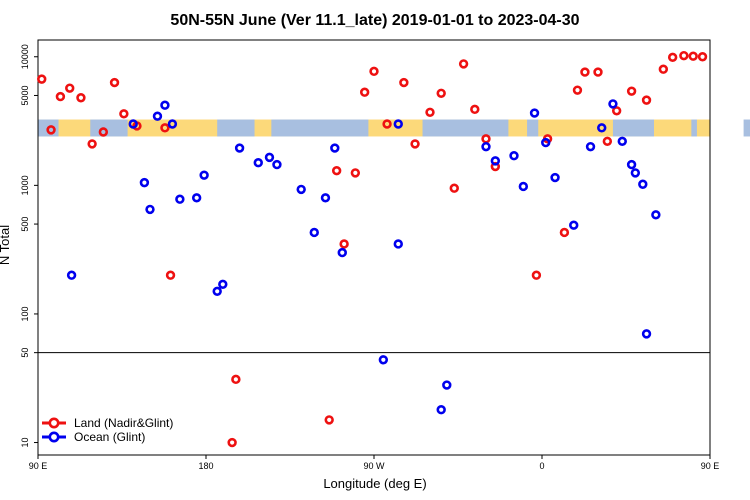  I want to click on y-tick-label: 1000, so click(25, 185).